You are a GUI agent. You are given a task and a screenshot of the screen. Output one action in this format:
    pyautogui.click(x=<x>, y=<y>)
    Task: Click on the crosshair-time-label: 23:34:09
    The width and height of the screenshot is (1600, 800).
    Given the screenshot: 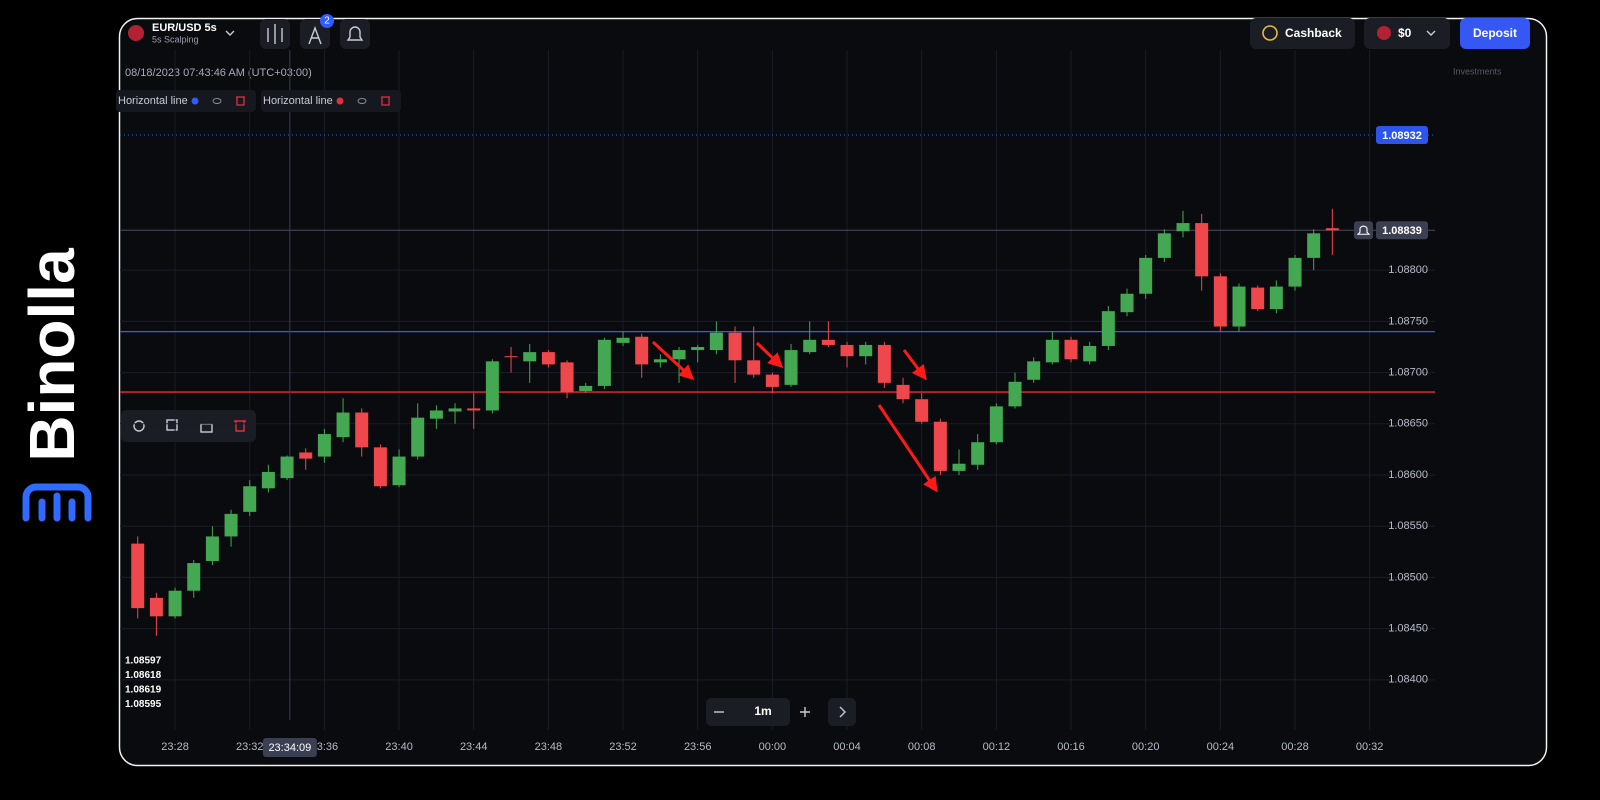 What is the action you would take?
    pyautogui.click(x=289, y=748)
    